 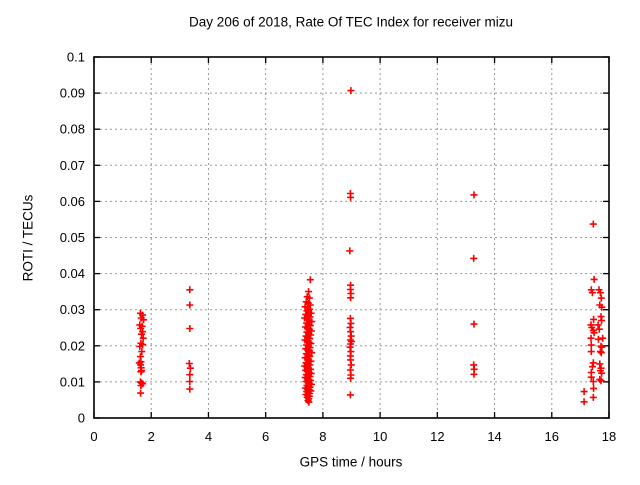 What do you see at coordinates (72, 129) in the screenshot?
I see `y-tick-label: 0.08` at bounding box center [72, 129].